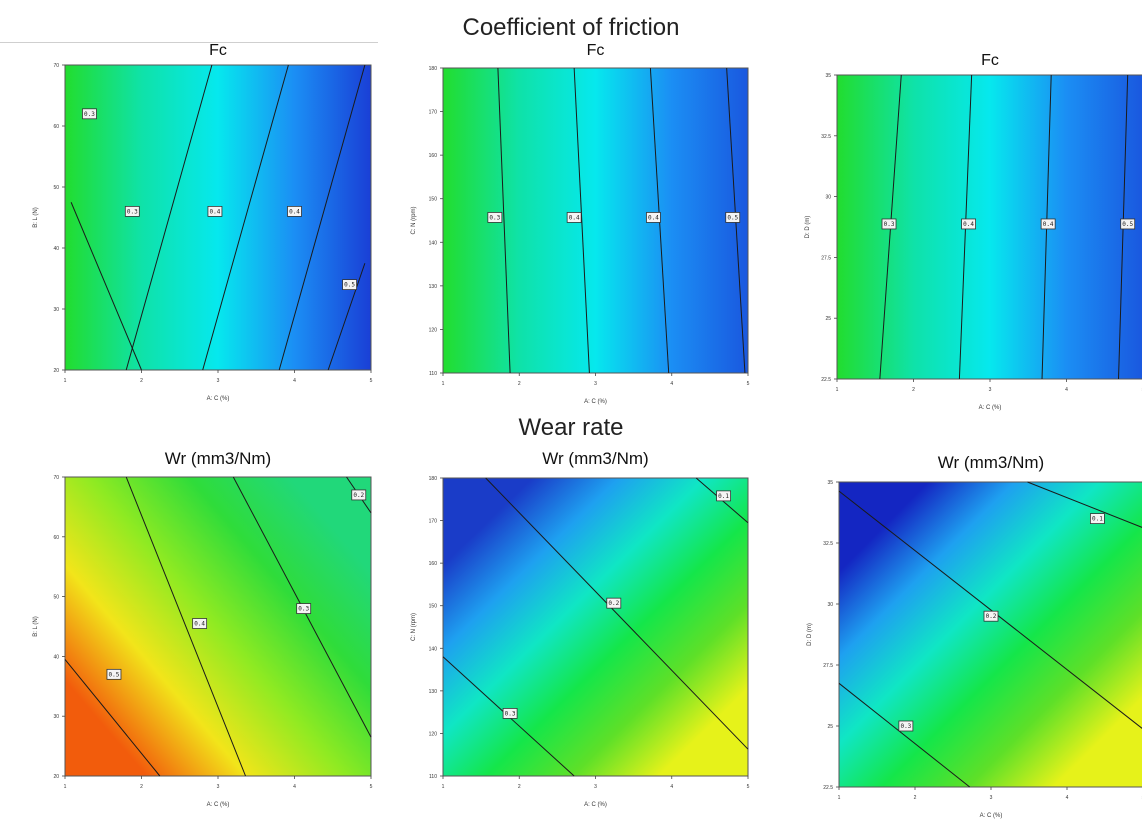 The width and height of the screenshot is (1142, 825). I want to click on wear-section-title: Wear rate, so click(571, 427).